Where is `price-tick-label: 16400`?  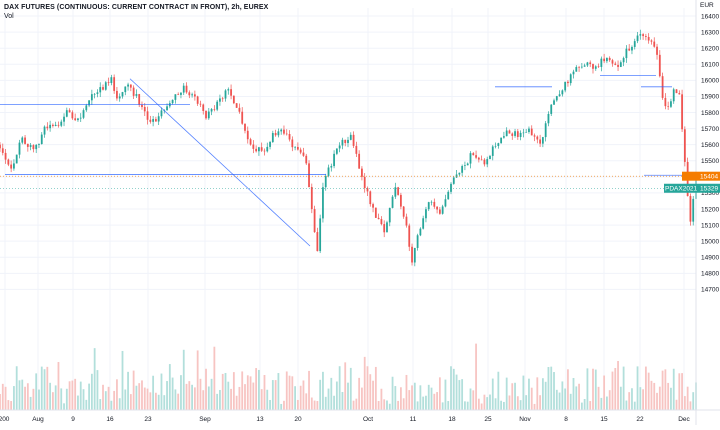
price-tick-label: 16400 is located at coordinates (710, 16).